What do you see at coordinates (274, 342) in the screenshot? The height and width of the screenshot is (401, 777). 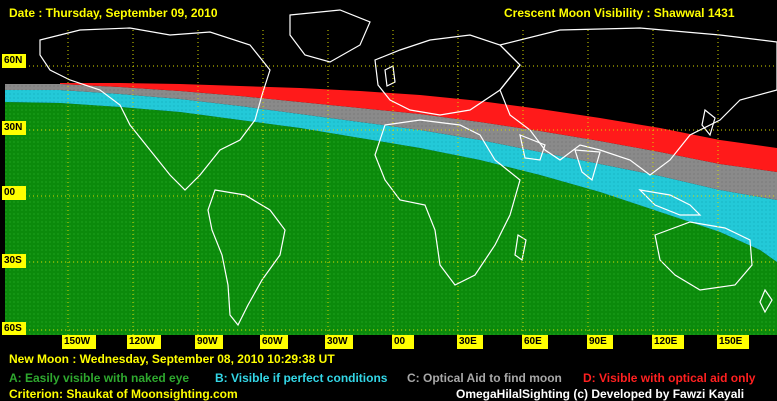 I see `lon-label-60w: 60W` at bounding box center [274, 342].